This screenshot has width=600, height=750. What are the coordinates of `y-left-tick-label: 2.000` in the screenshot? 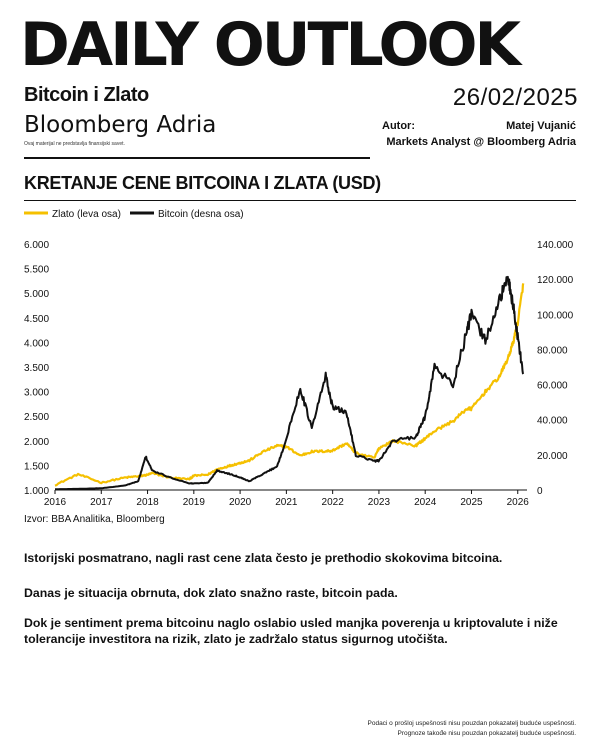 It's located at (36, 442).